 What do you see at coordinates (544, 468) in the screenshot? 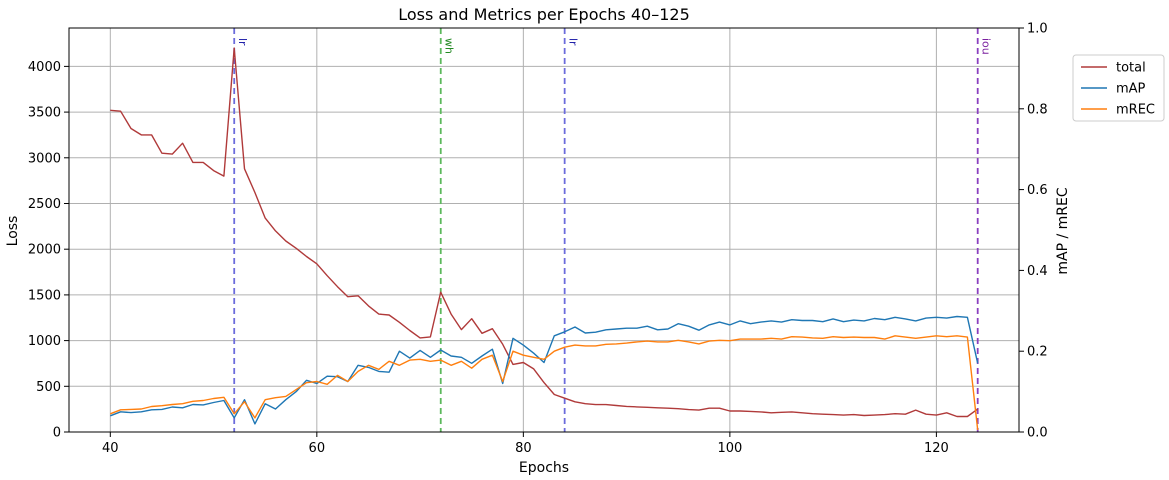
I see `x-axis-label: Epochs` at bounding box center [544, 468].